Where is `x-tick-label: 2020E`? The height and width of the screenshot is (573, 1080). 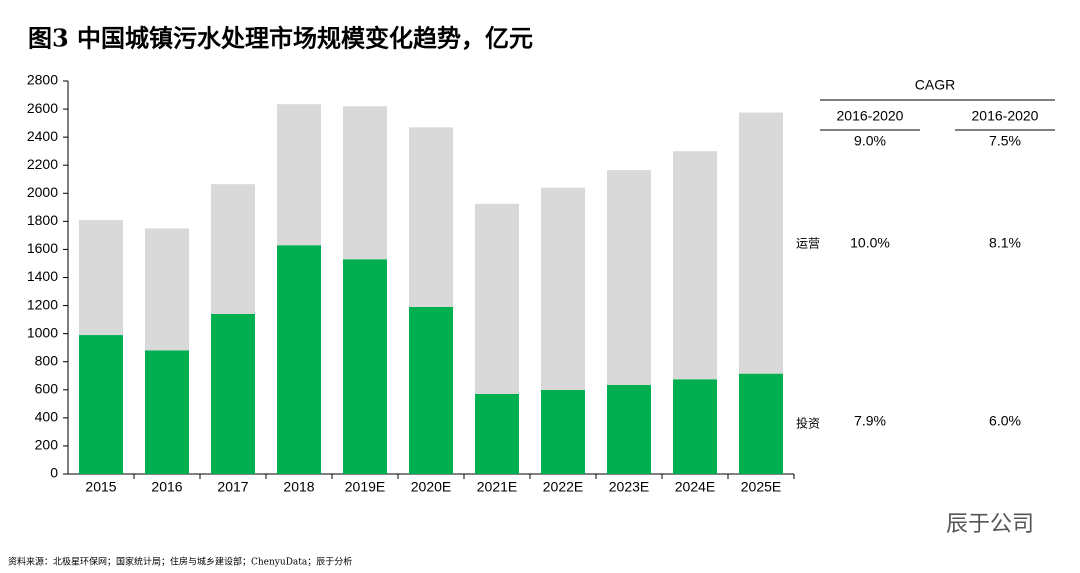
x-tick-label: 2020E is located at coordinates (431, 487).